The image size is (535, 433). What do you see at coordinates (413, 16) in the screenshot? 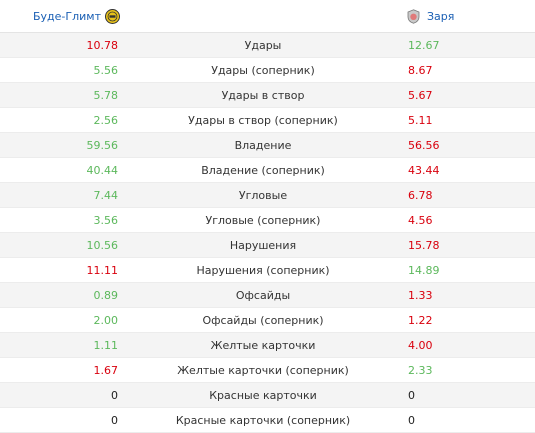
I see `zorya-crest-icon` at bounding box center [413, 16].